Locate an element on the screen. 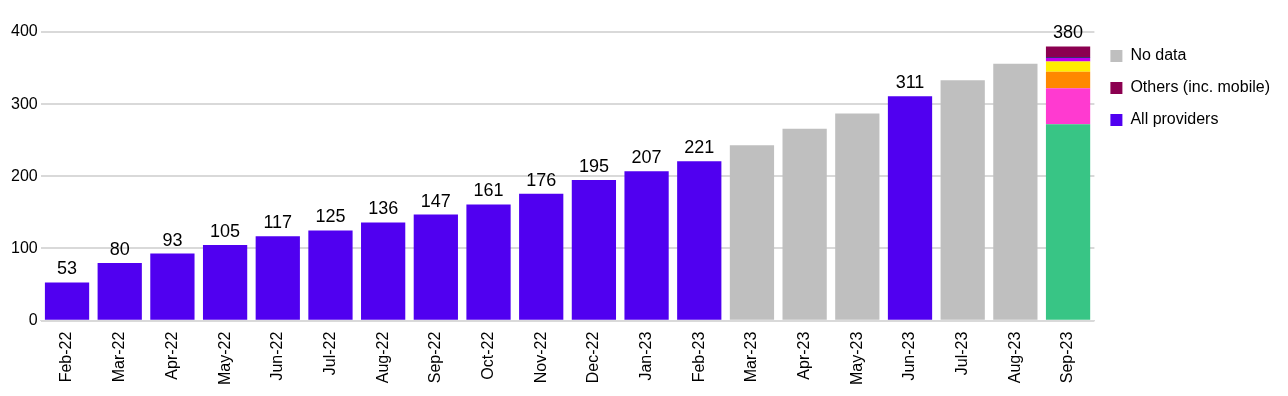  x-tick-label: Feb-22 is located at coordinates (66, 357).